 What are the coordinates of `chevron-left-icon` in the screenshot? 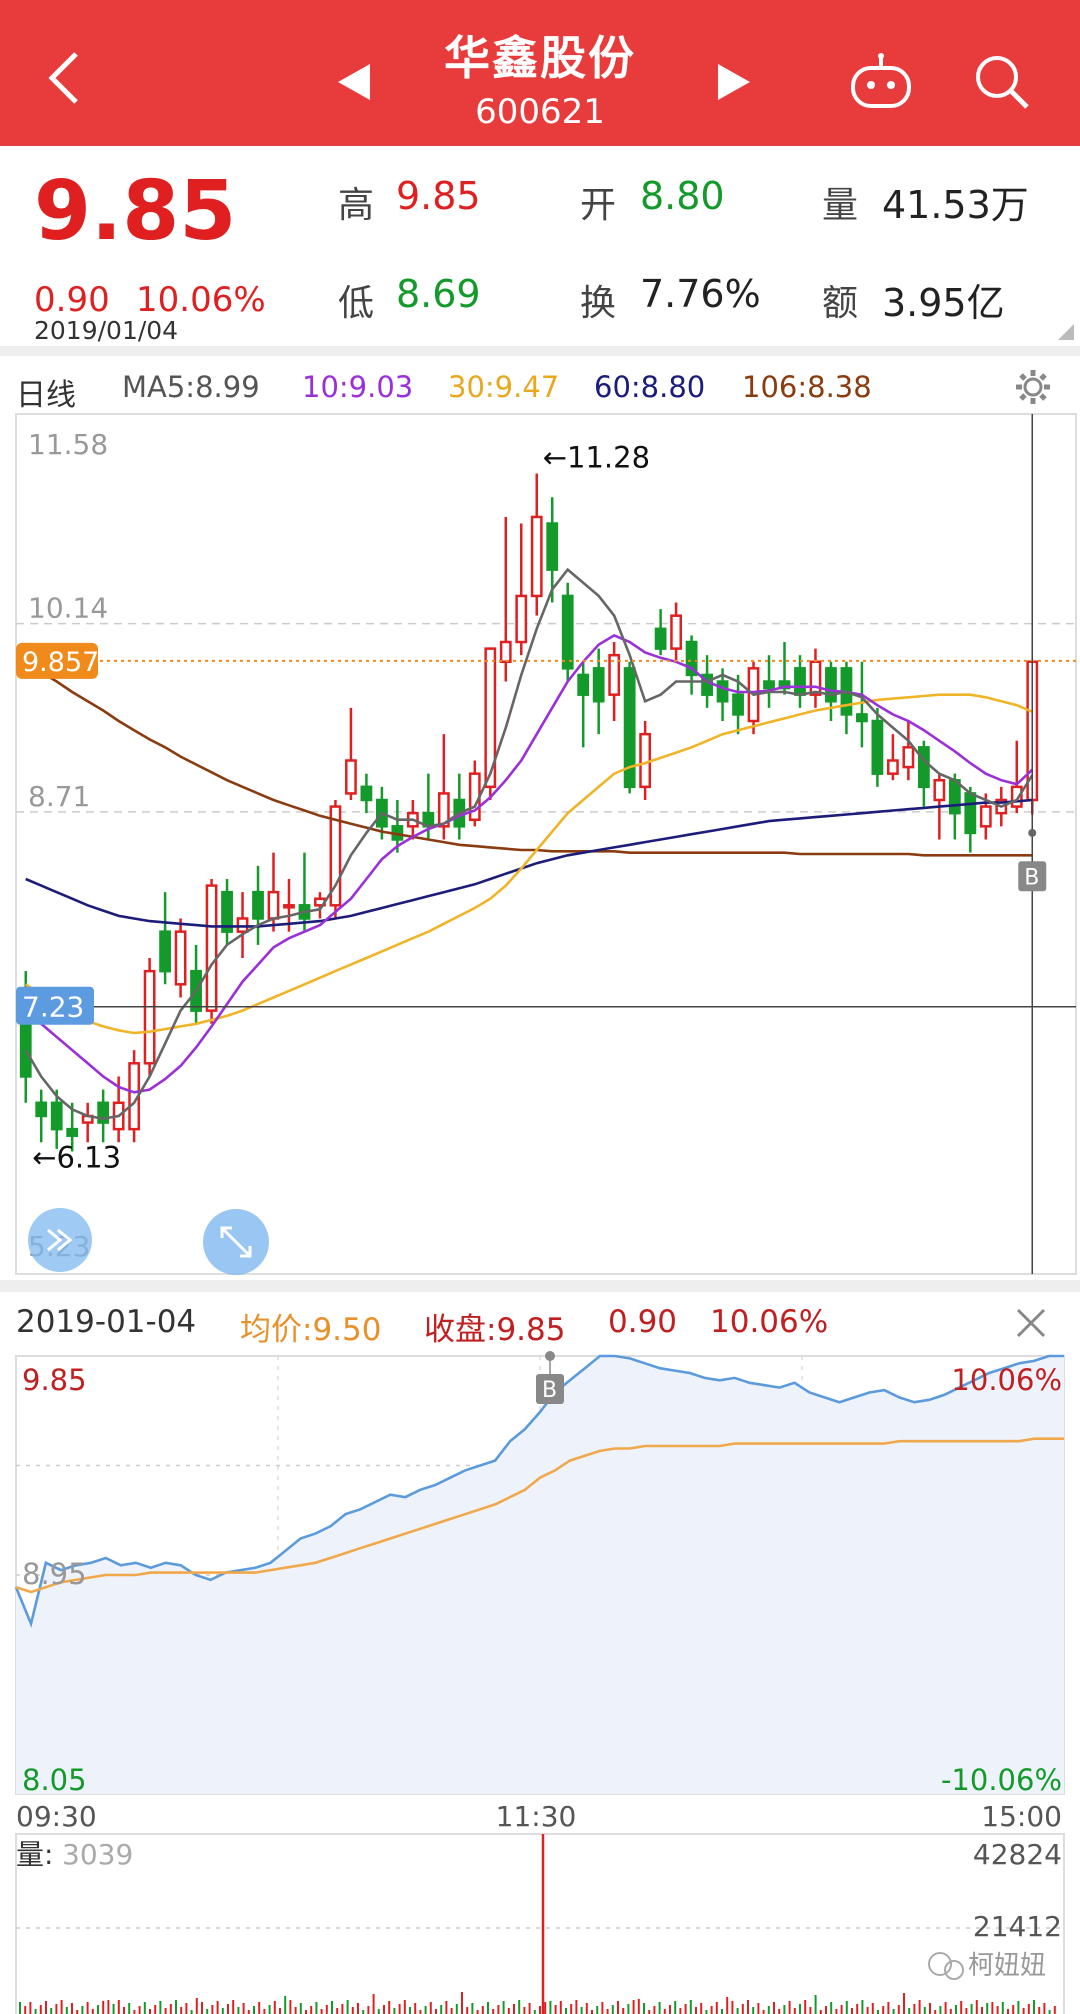 It's located at (64, 78).